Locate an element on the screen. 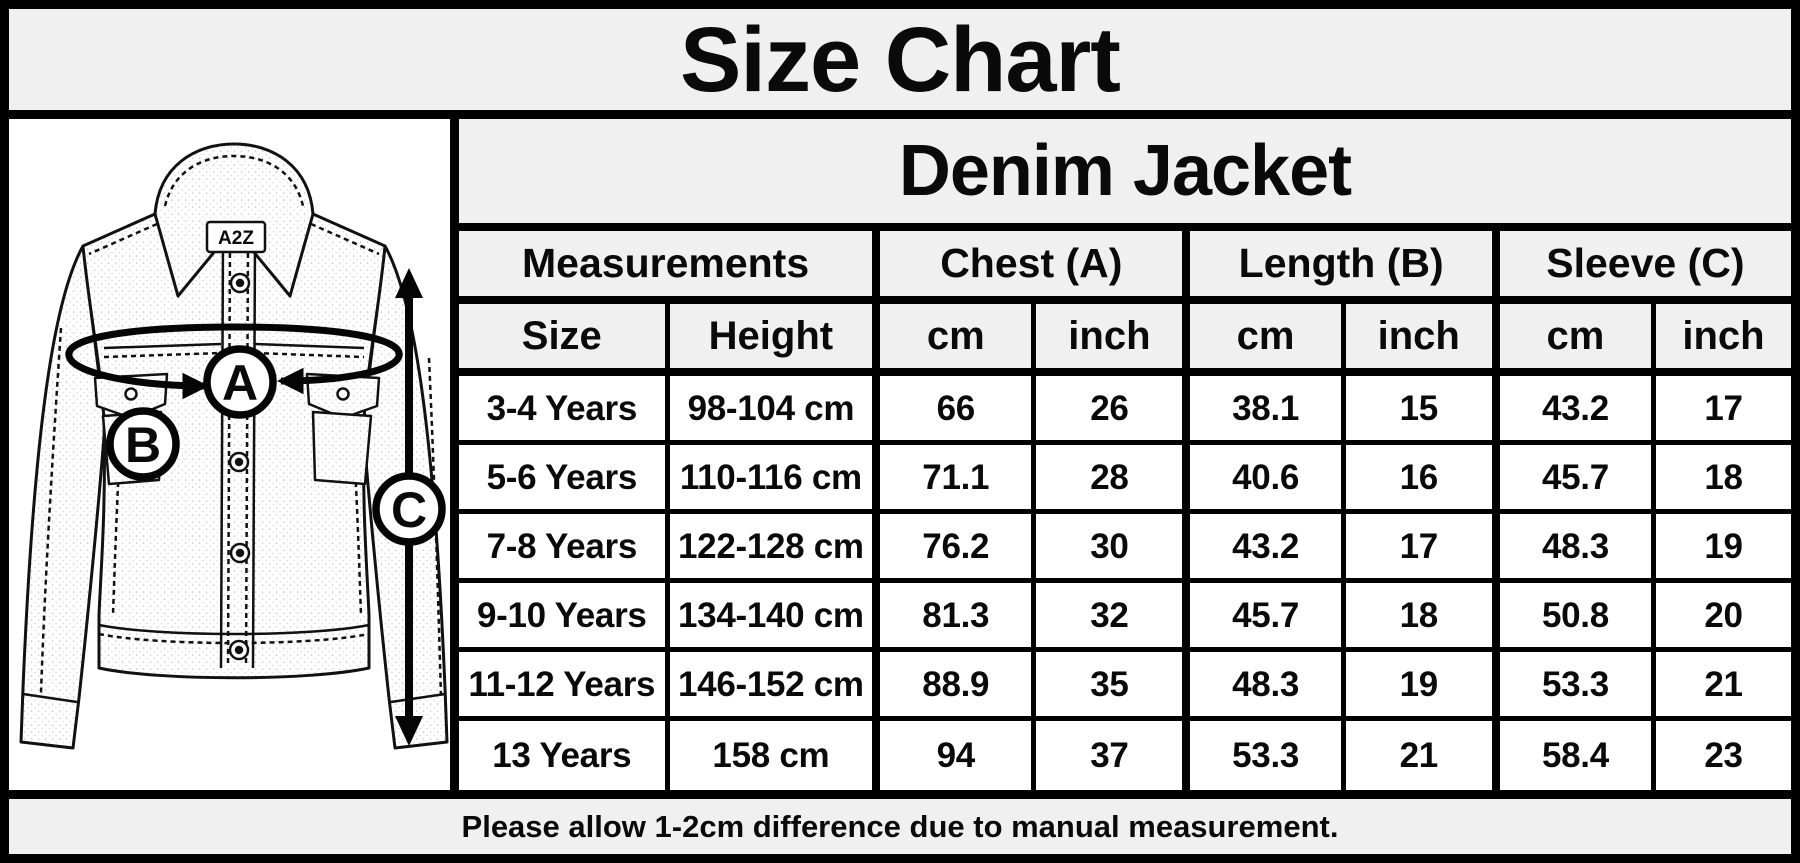 The image size is (1800, 863). table-cell: 35 is located at coordinates (1113, 686).